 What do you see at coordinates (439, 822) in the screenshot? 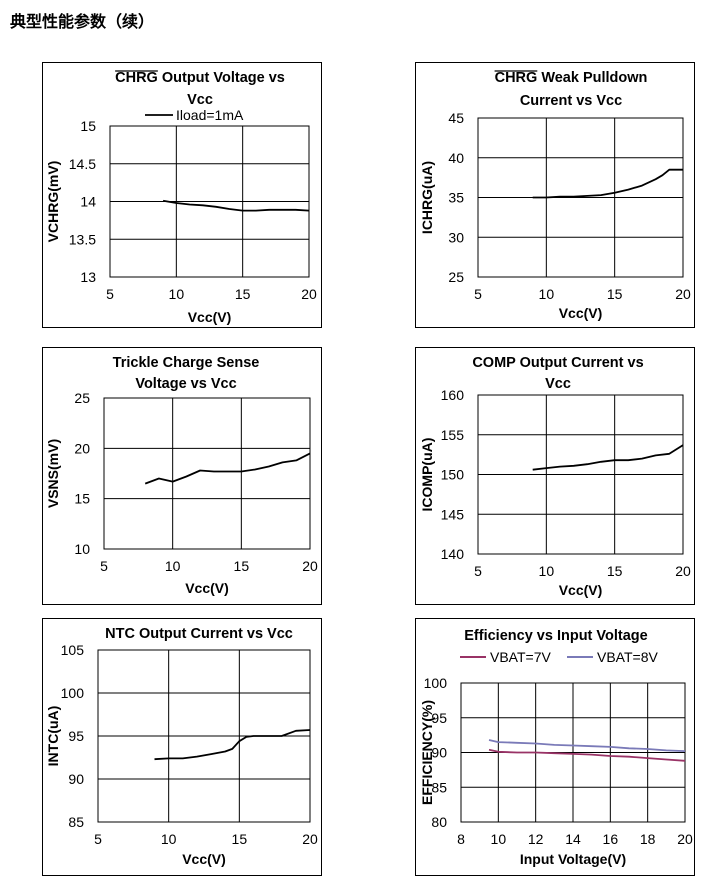
I see `y-tick-label: 80` at bounding box center [439, 822].